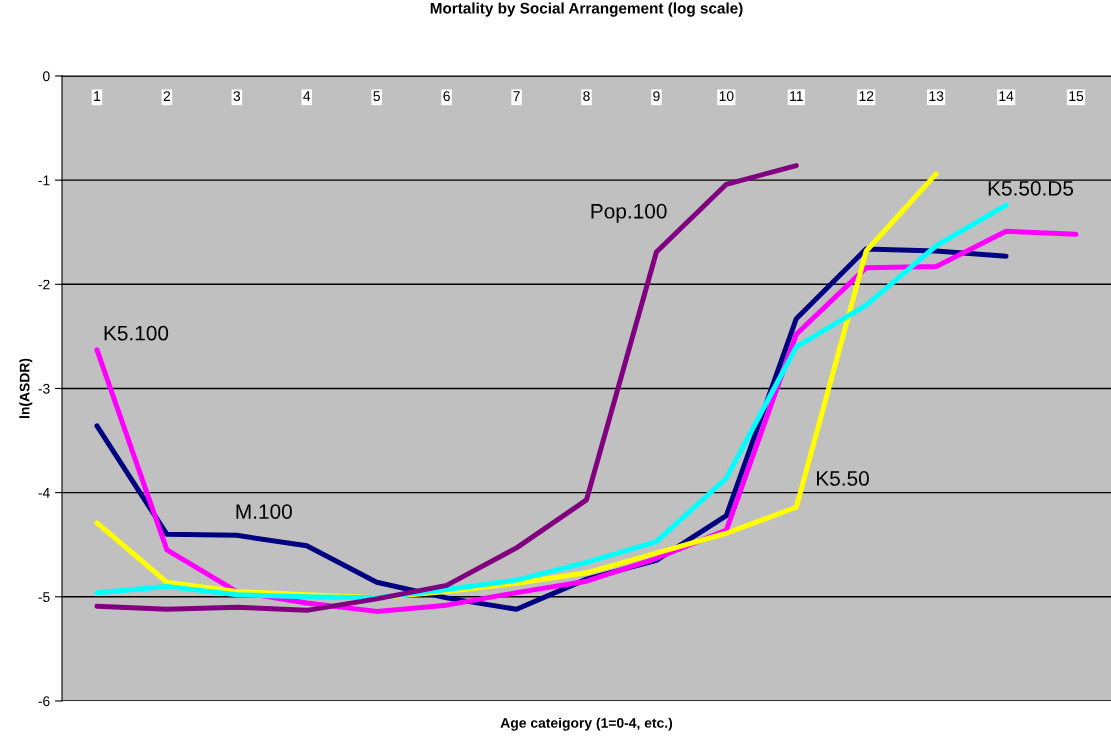 The width and height of the screenshot is (1111, 742). Describe the element at coordinates (1031, 188) in the screenshot. I see `series-label: K5.50.D5` at that location.